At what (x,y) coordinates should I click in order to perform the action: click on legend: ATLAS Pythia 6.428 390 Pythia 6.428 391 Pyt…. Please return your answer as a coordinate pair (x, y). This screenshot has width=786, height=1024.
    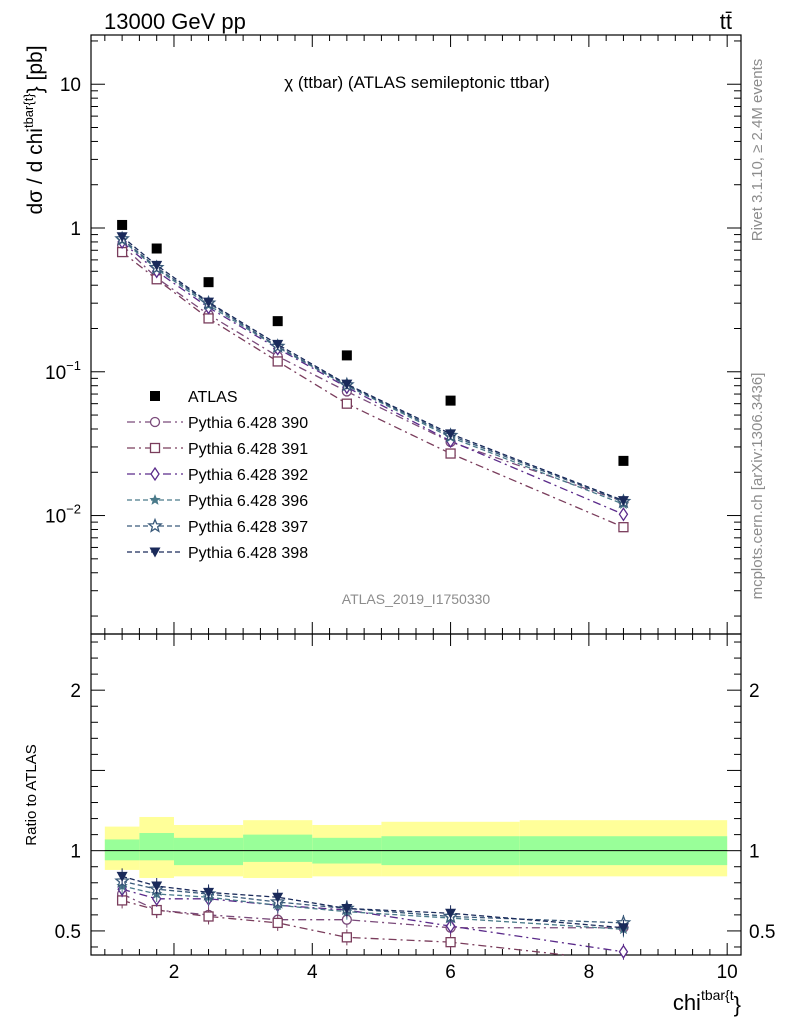
    Looking at the image, I should click on (217, 475).